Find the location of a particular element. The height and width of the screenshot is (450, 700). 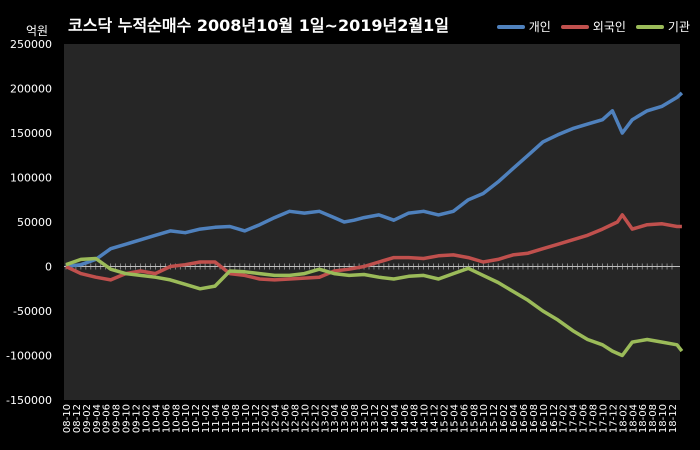

legend-label-foreign: 외국인 is located at coordinates (609, 27).